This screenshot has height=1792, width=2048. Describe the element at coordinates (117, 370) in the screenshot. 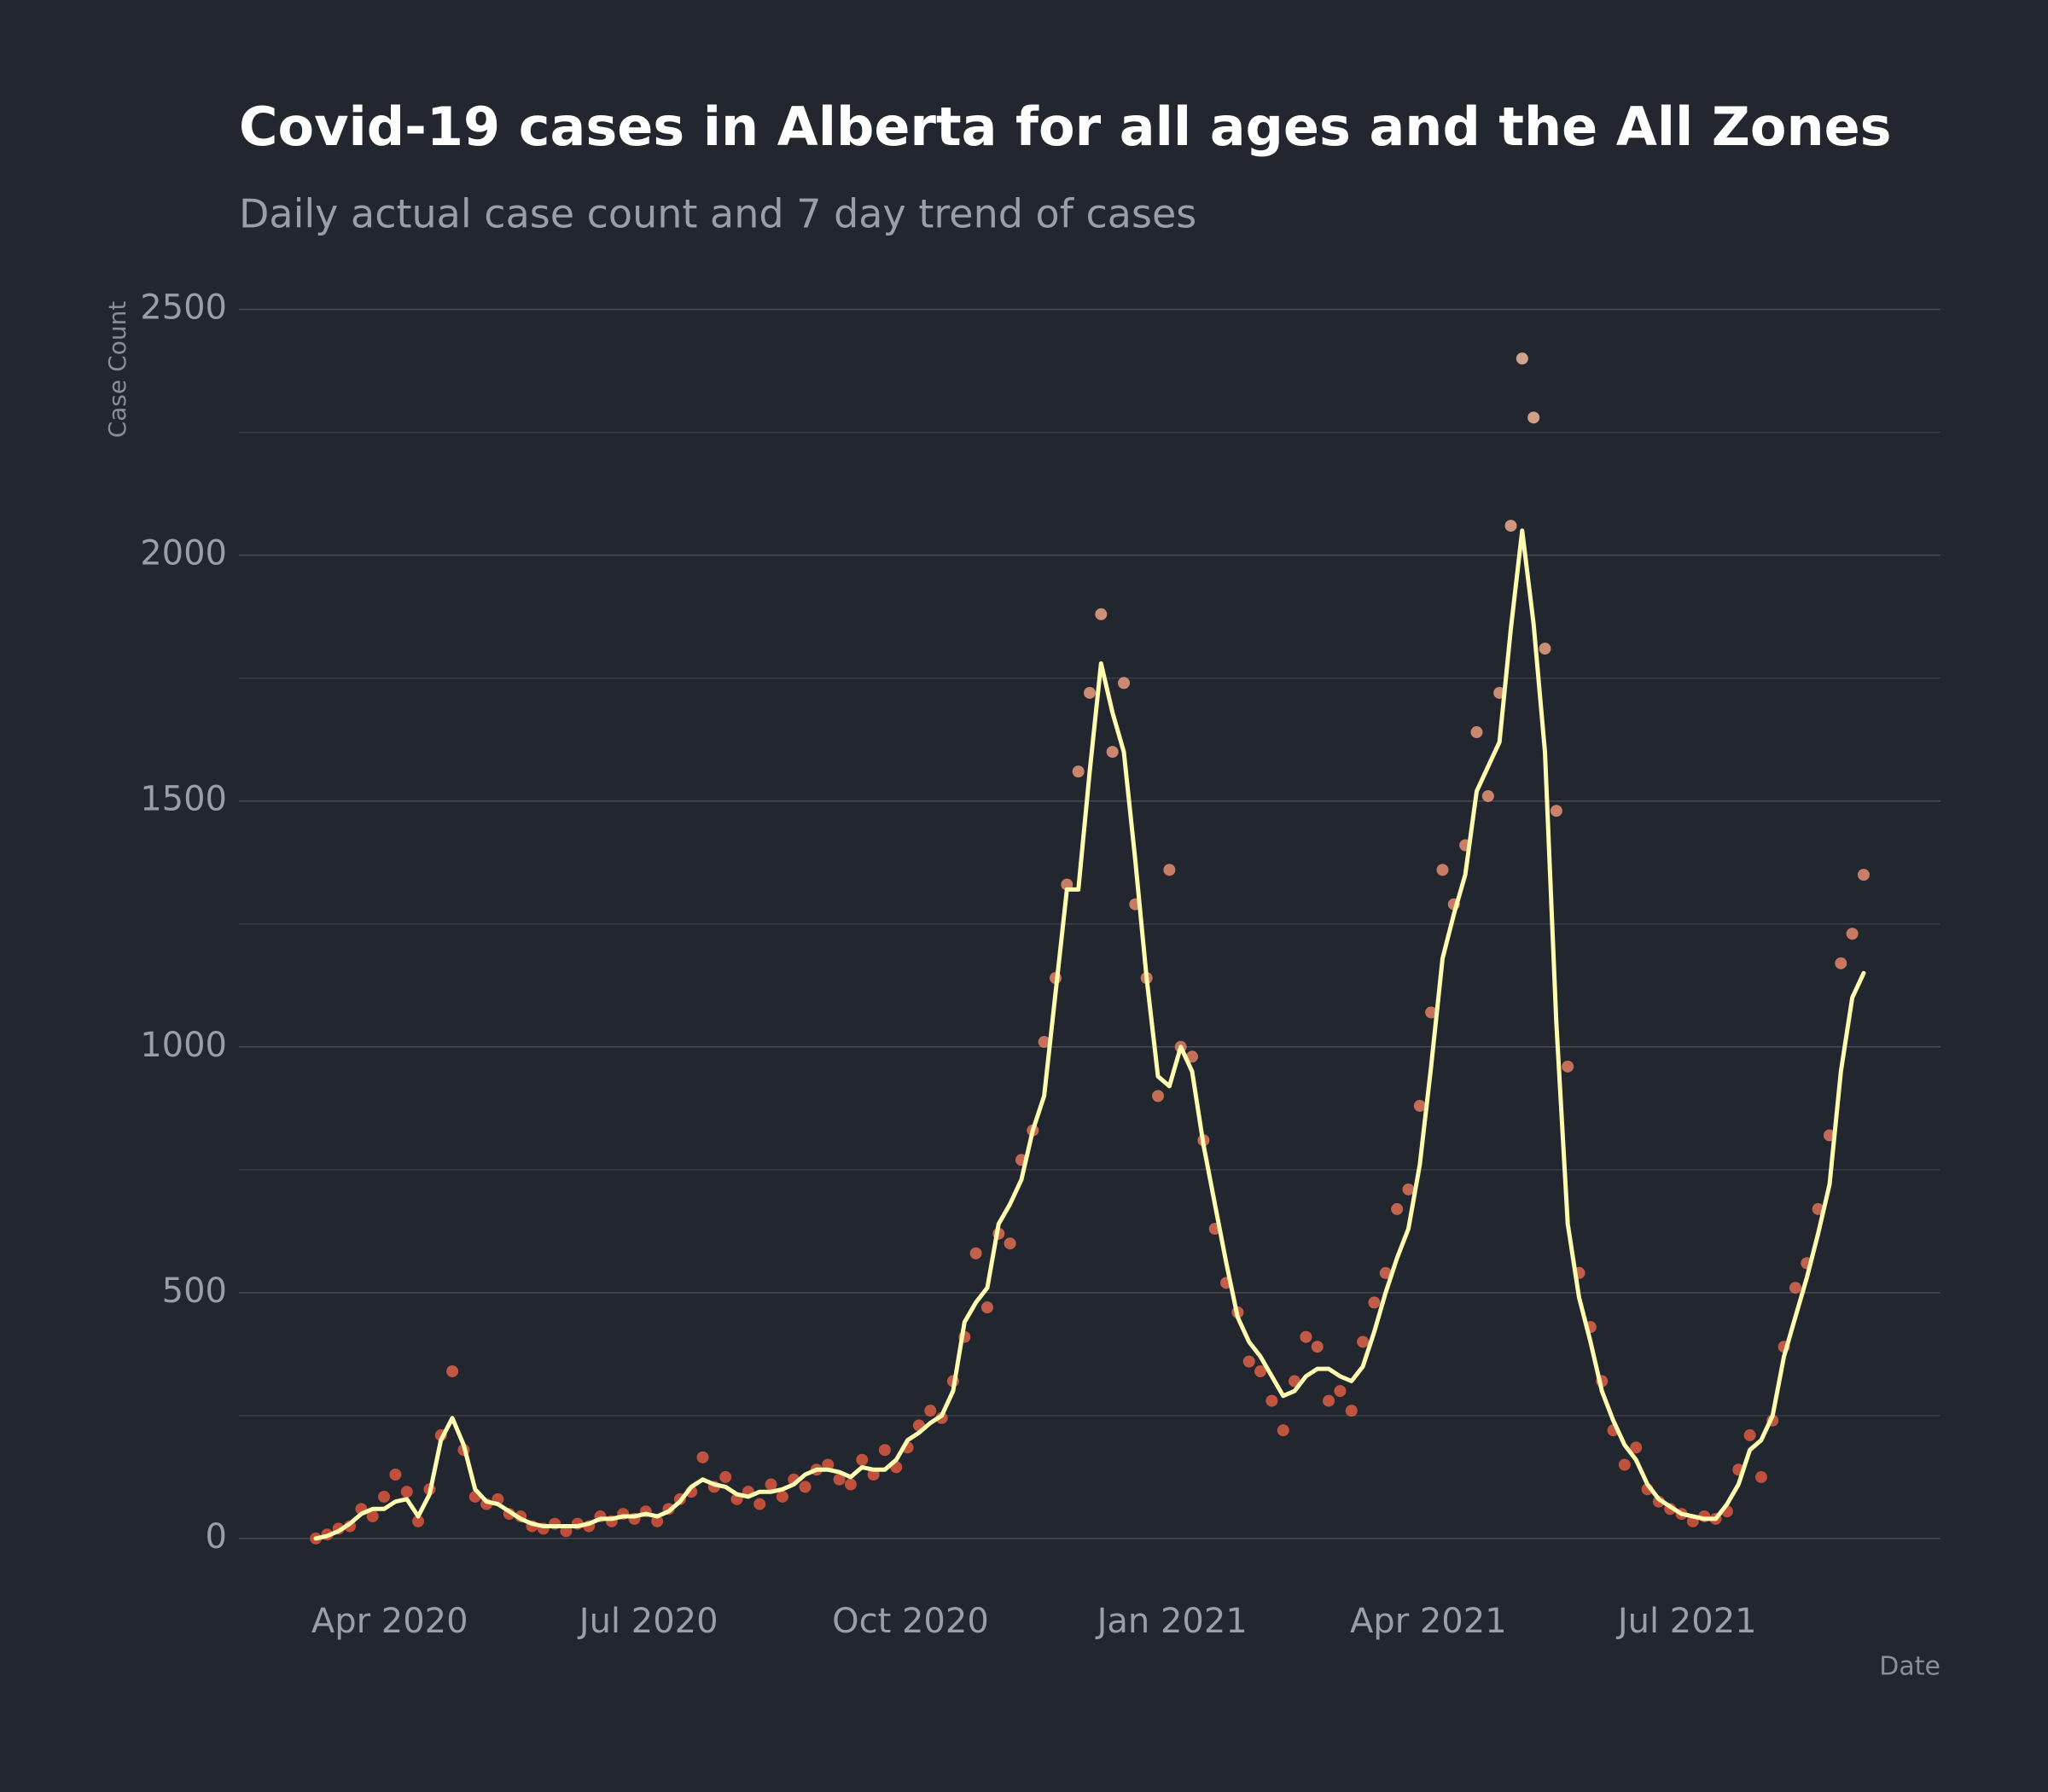

I see `y-axis-title: Case Count` at that location.